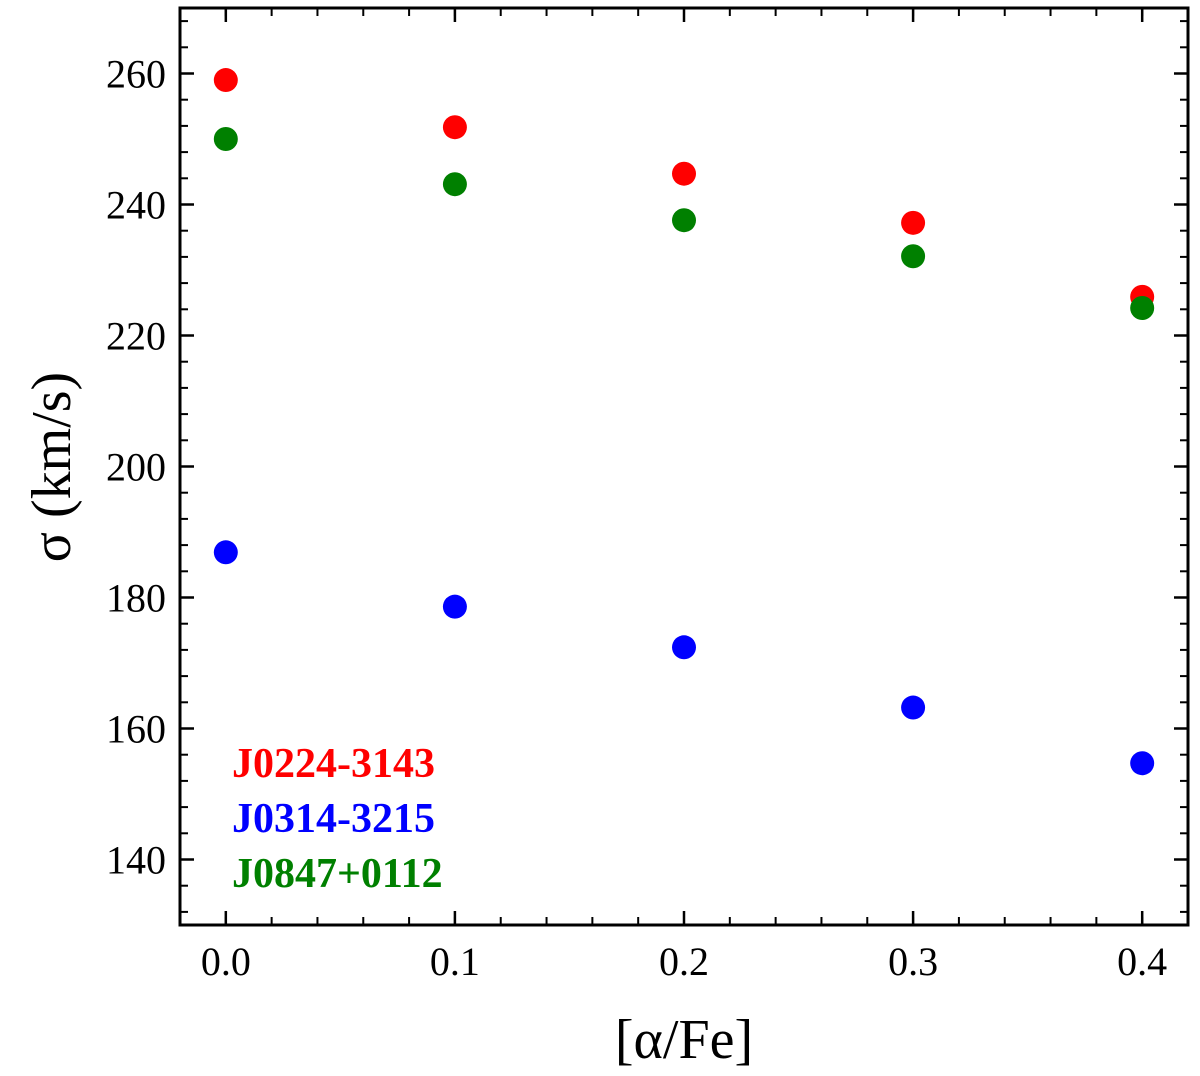 This screenshot has width=1200, height=1076. I want to click on legend: J0224-3143 J0314-3215 J0847+0112, so click(337, 819).